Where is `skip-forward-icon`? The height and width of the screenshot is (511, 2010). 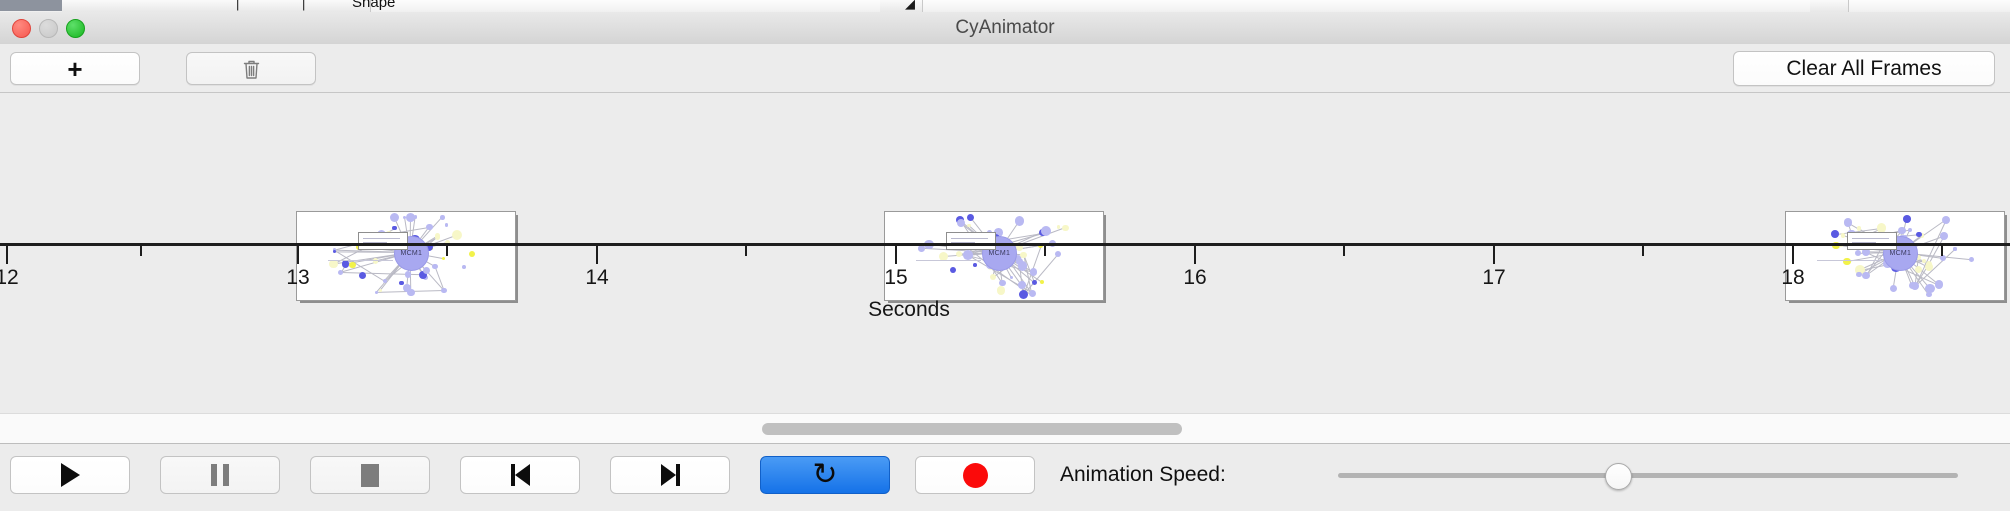
skip-forward-icon is located at coordinates (670, 475).